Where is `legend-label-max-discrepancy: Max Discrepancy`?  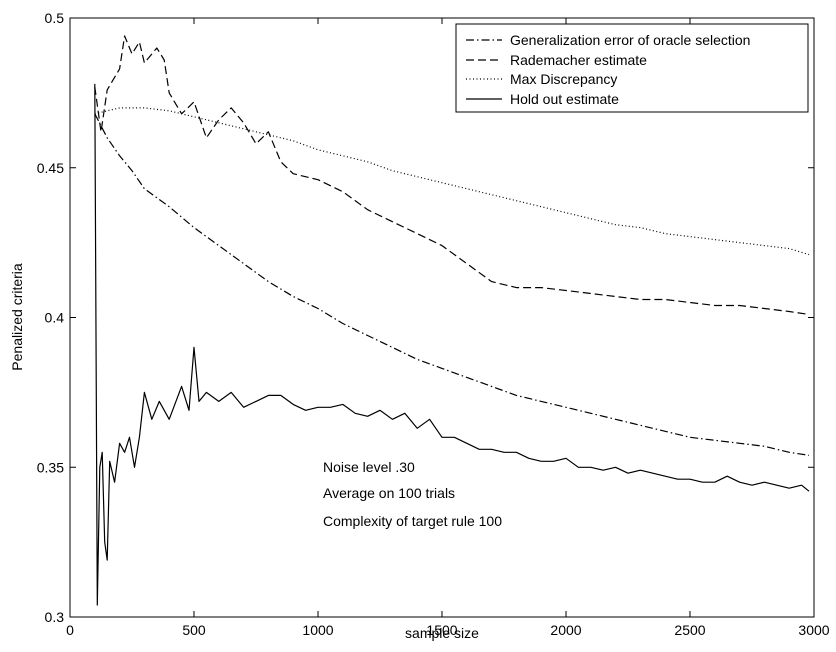 legend-label-max-discrepancy: Max Discrepancy is located at coordinates (563, 79).